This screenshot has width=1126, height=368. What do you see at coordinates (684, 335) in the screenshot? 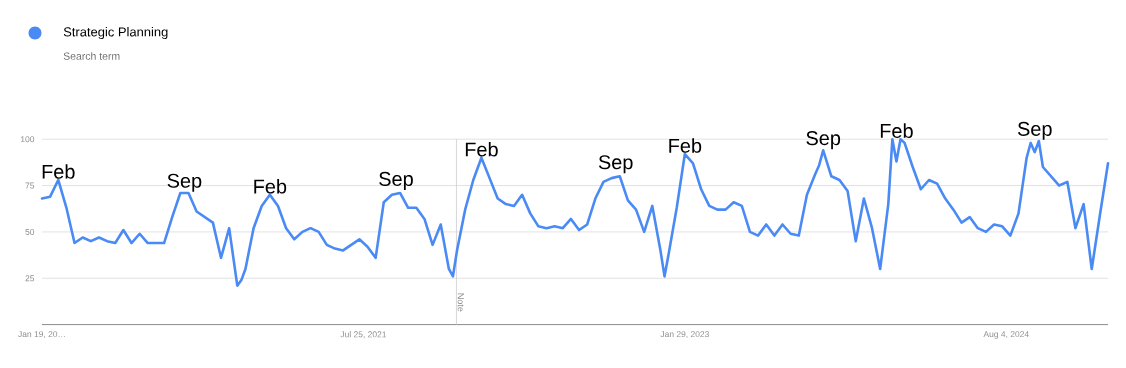
I see `x-tick-label: Jan 29, 2023` at bounding box center [684, 335].